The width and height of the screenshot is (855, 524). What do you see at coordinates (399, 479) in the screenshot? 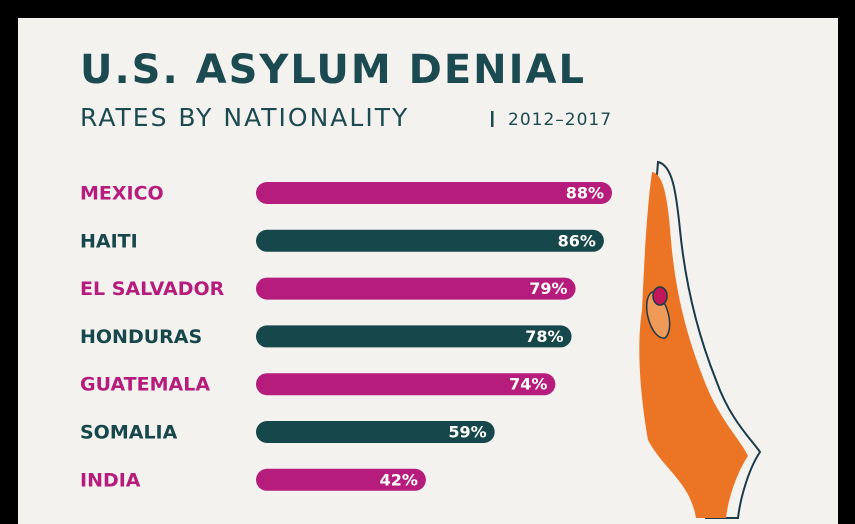
I see `value-label: 42%` at bounding box center [399, 479].